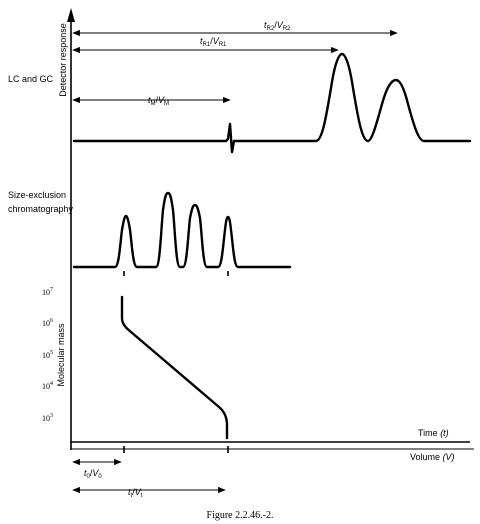 Image resolution: width=480 pixels, height=524 pixels. Describe the element at coordinates (433, 433) in the screenshot. I see `time-label: Time (t)` at that location.